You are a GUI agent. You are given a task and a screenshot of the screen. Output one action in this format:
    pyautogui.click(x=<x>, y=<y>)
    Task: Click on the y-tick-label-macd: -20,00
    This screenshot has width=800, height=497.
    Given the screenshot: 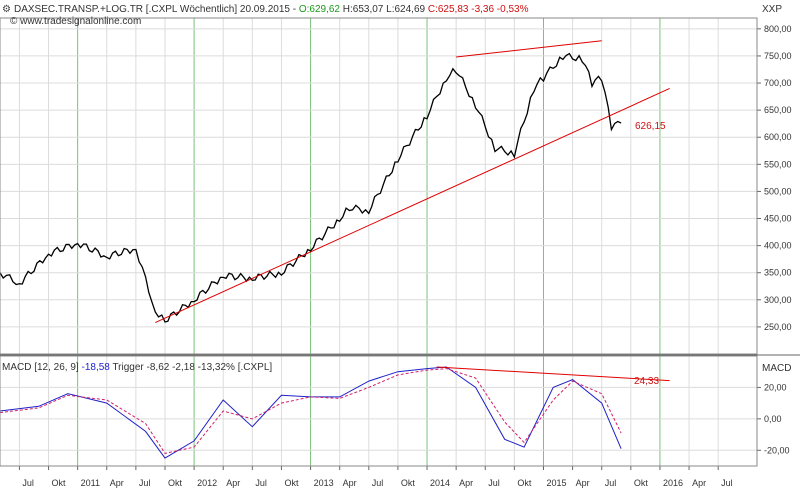 What is the action you would take?
    pyautogui.click(x=777, y=450)
    